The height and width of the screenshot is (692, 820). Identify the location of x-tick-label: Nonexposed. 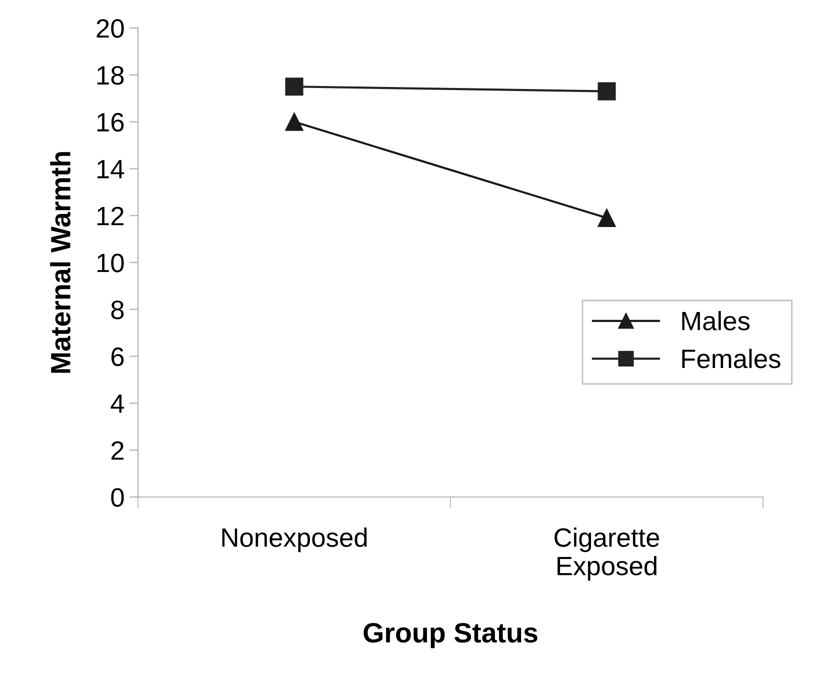
(294, 540).